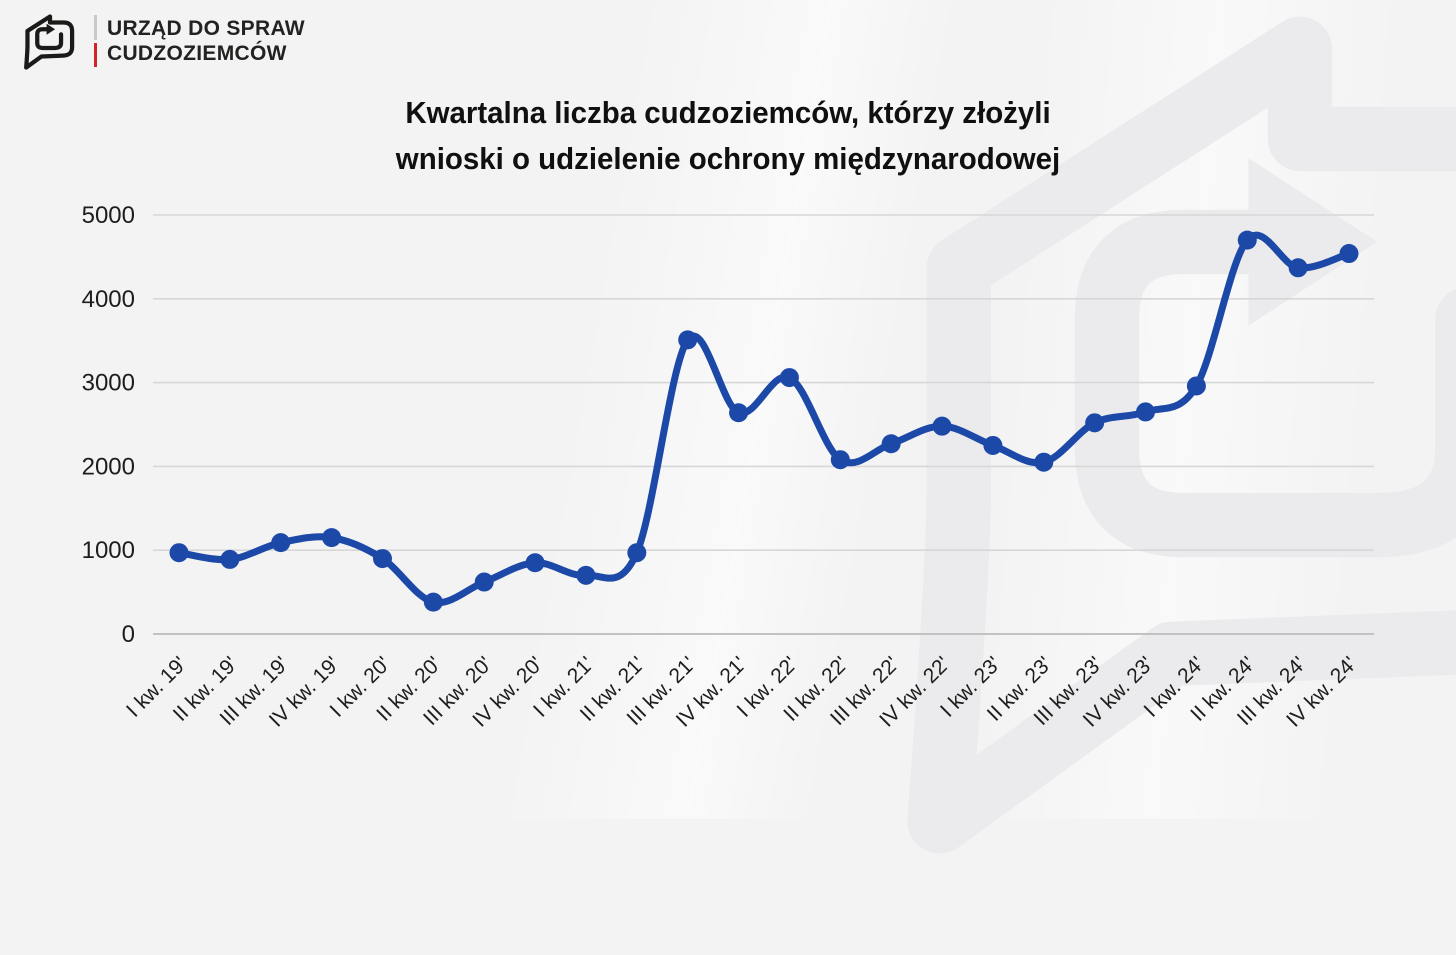  I want to click on data-point-IV kw. 24', so click(1349, 254).